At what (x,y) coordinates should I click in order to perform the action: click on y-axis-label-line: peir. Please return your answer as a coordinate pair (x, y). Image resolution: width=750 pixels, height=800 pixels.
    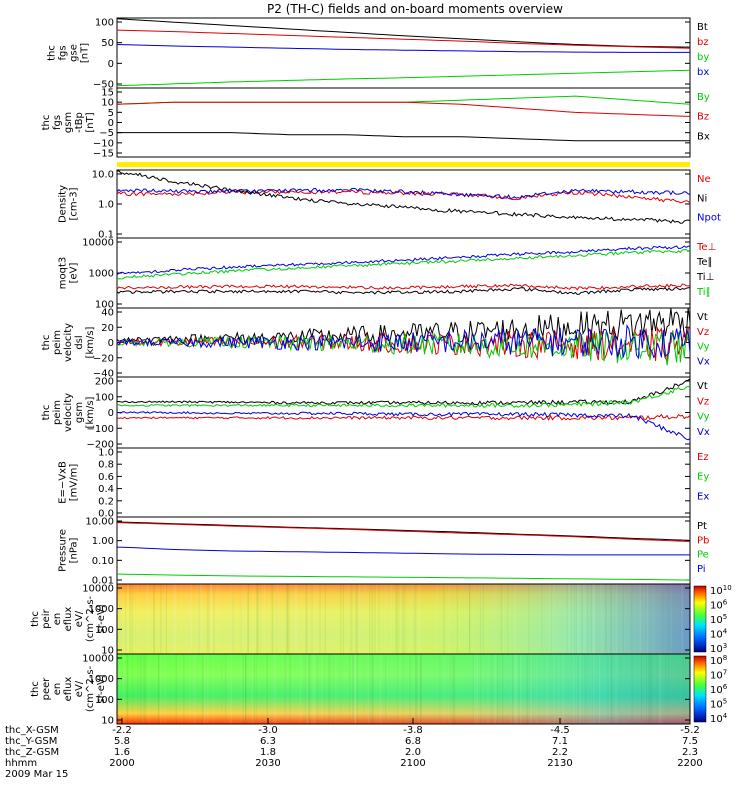
    Looking at the image, I should click on (46, 618).